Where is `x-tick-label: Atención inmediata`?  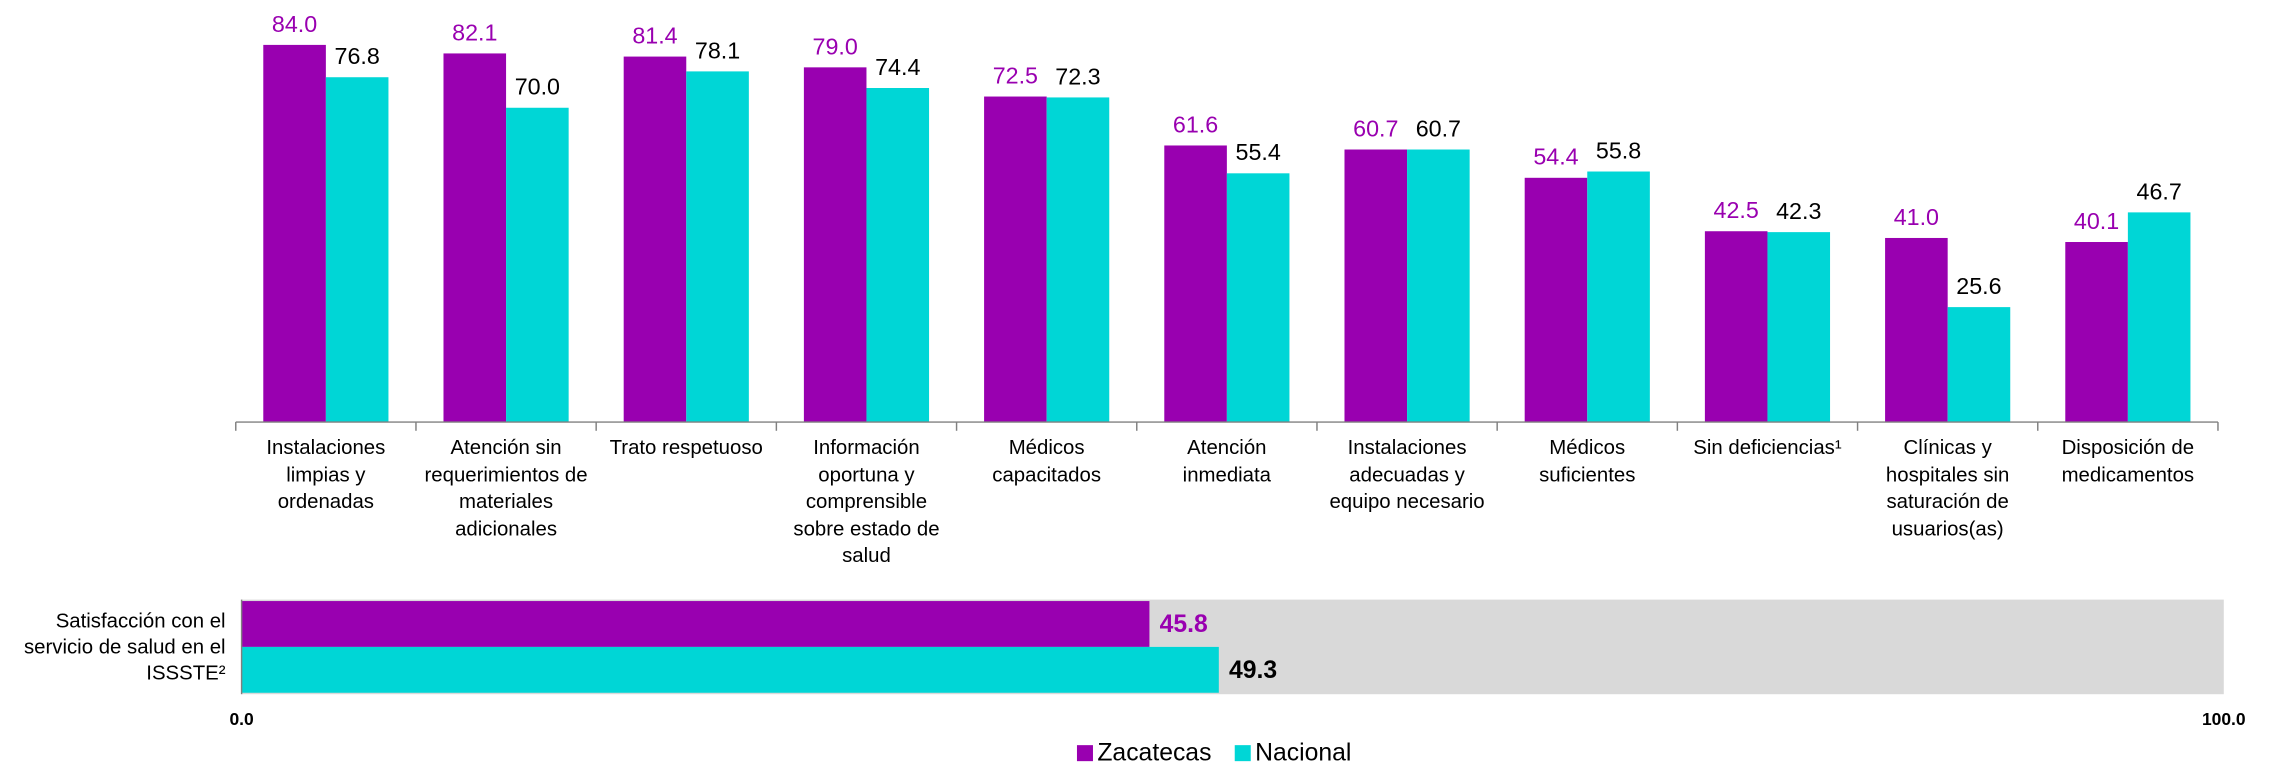
x-tick-label: Atención inmediata is located at coordinates (1227, 460).